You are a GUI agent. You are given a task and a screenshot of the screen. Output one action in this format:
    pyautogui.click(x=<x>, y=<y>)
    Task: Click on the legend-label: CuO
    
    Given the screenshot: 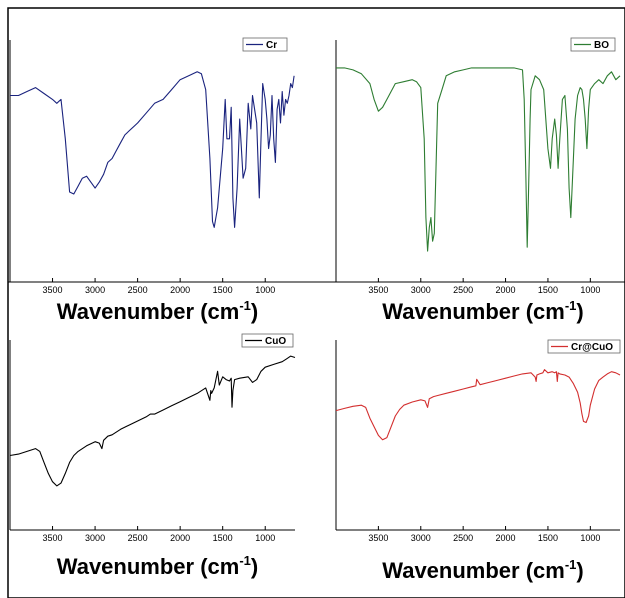 What is the action you would take?
    pyautogui.click(x=275, y=341)
    